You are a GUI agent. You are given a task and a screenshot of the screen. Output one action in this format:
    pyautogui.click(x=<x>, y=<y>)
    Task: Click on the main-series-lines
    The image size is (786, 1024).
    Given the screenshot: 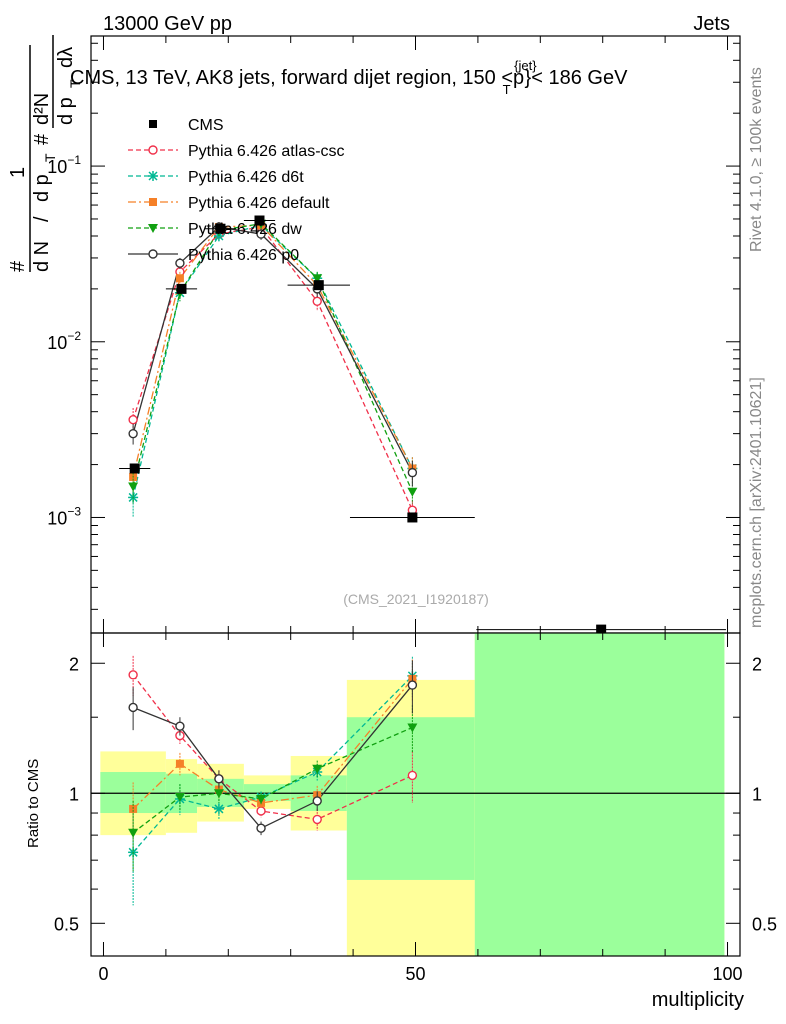 What is the action you would take?
    pyautogui.click(x=272, y=367)
    